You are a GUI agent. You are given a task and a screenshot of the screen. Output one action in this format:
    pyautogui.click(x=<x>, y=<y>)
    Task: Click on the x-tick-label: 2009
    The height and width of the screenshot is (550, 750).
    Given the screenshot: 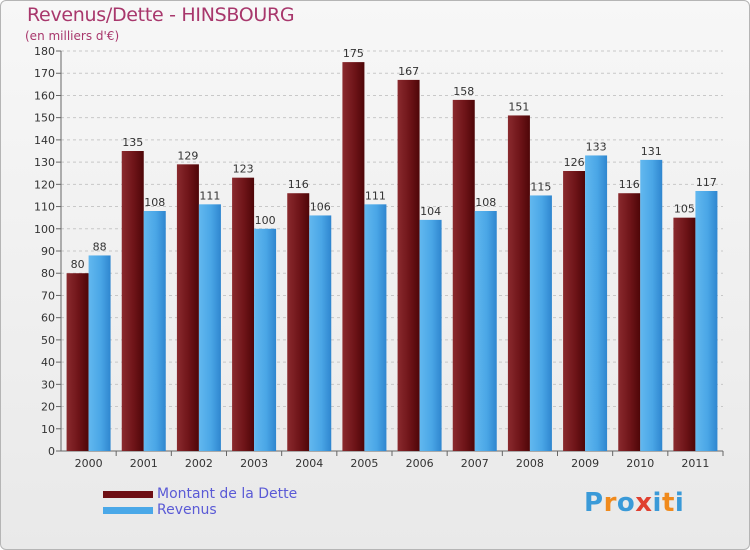 What is the action you would take?
    pyautogui.click(x=585, y=463)
    